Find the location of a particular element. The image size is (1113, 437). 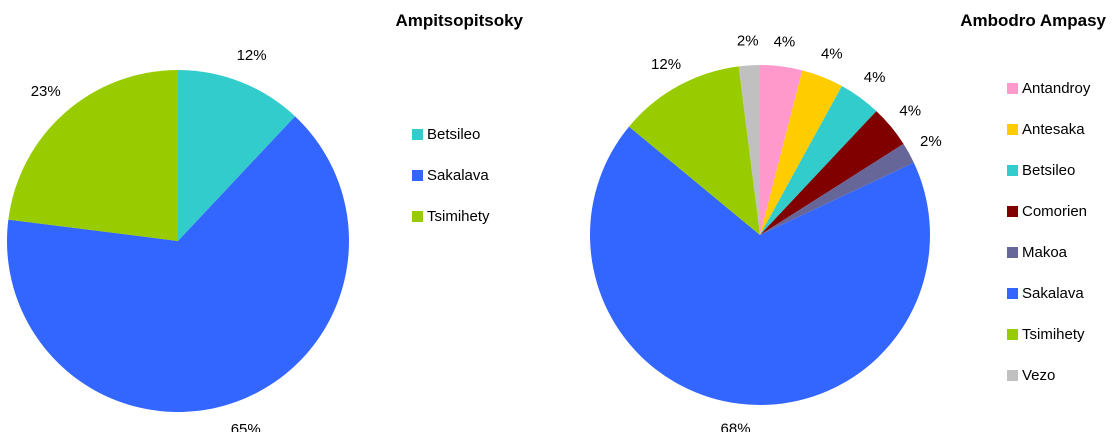

pie-slice-makoa is located at coordinates (837, 189).